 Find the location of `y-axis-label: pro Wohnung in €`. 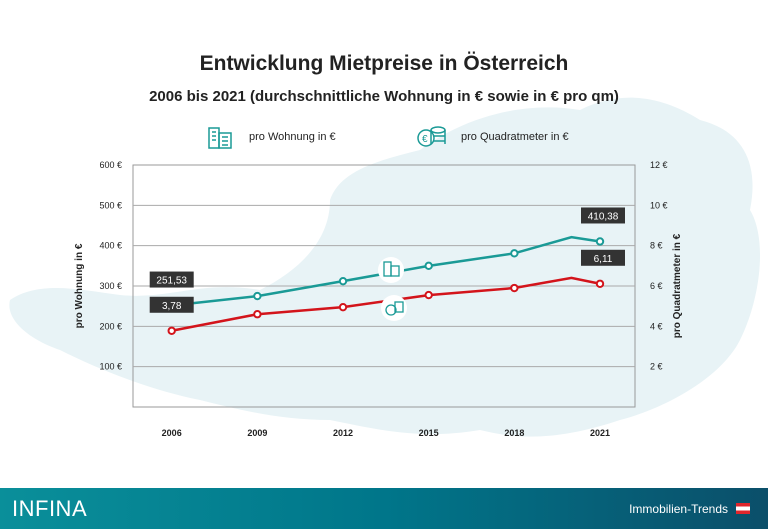

y-axis-label: pro Wohnung in € is located at coordinates (79, 285).